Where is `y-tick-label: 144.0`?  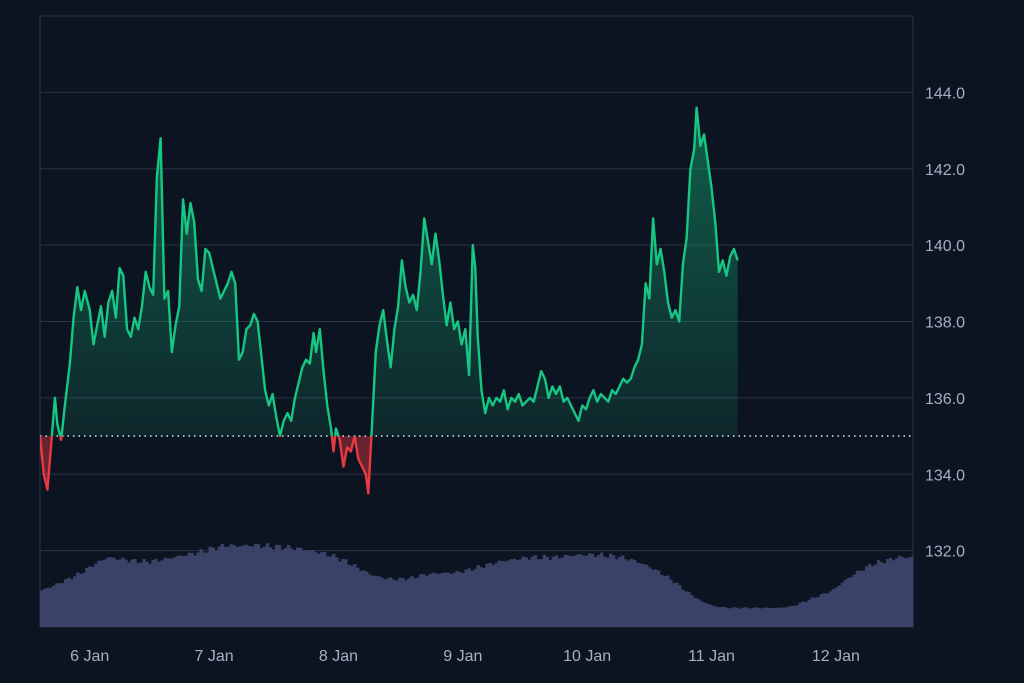
y-tick-label: 144.0 is located at coordinates (945, 93).